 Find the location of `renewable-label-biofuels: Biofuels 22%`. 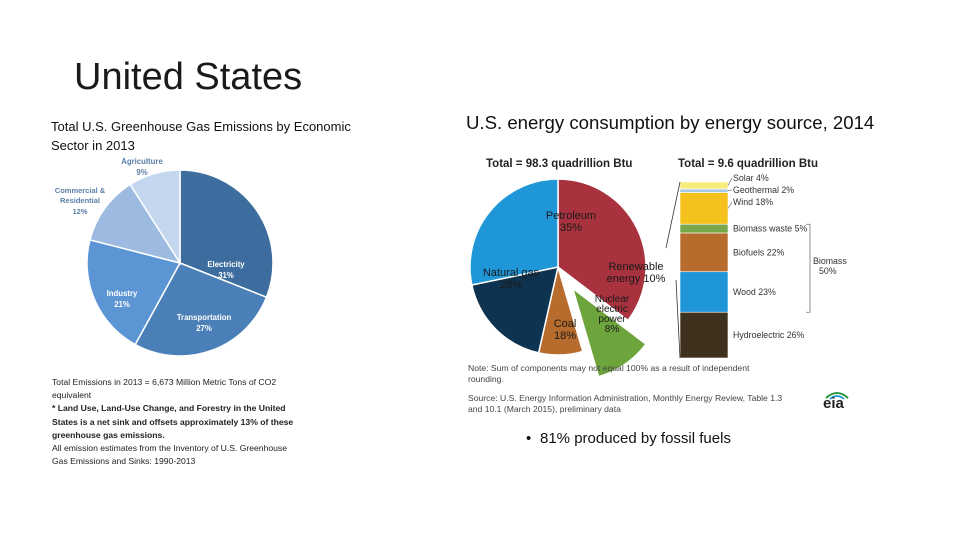

renewable-label-biofuels: Biofuels 22% is located at coordinates (759, 252).